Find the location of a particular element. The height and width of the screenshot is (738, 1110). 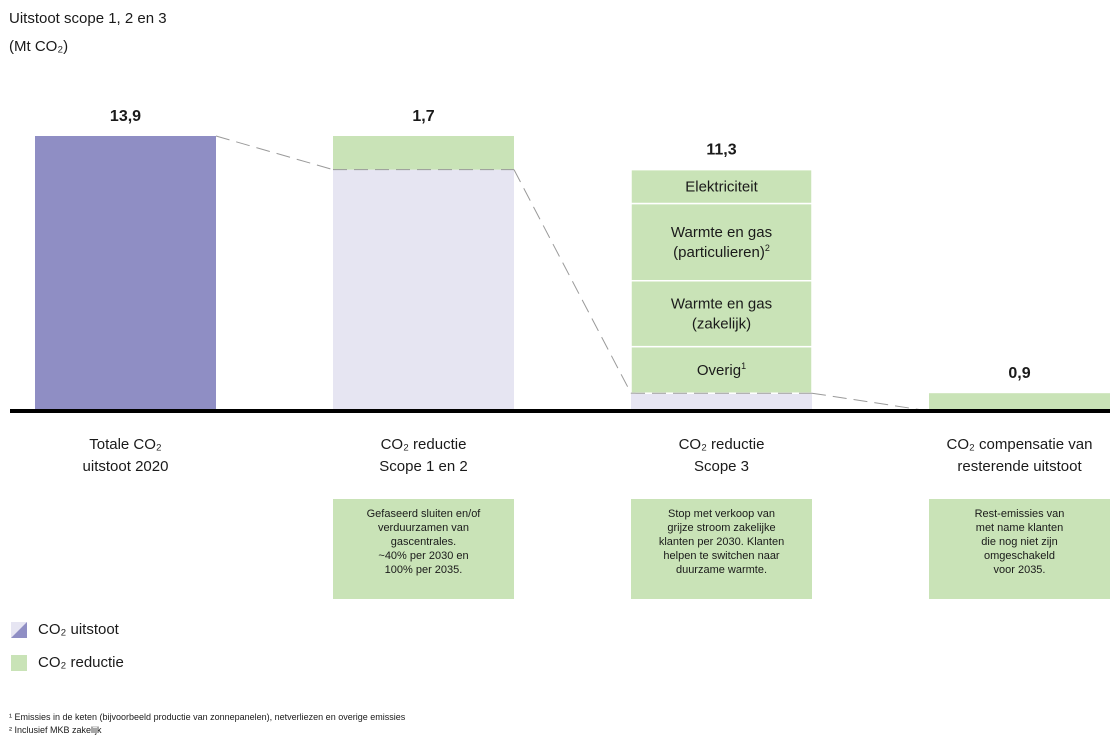

category-label: CO₂ compensatie van is located at coordinates (1020, 444).